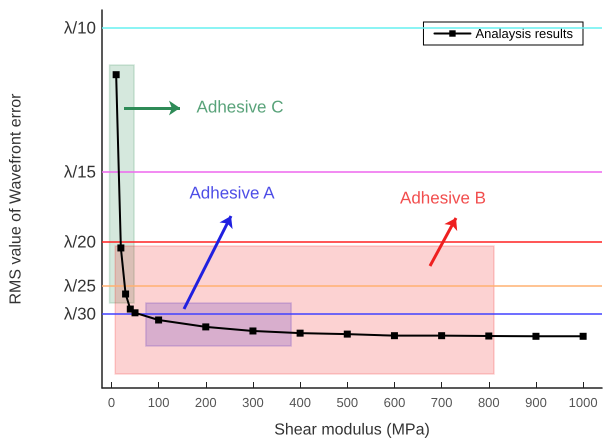 This screenshot has height=446, width=605. I want to click on x-tick-label: 400, so click(300, 402).